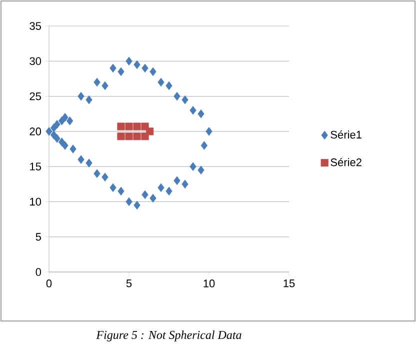 The width and height of the screenshot is (416, 348). Describe the element at coordinates (36, 202) in the screenshot. I see `y-tick-label: 10` at that location.